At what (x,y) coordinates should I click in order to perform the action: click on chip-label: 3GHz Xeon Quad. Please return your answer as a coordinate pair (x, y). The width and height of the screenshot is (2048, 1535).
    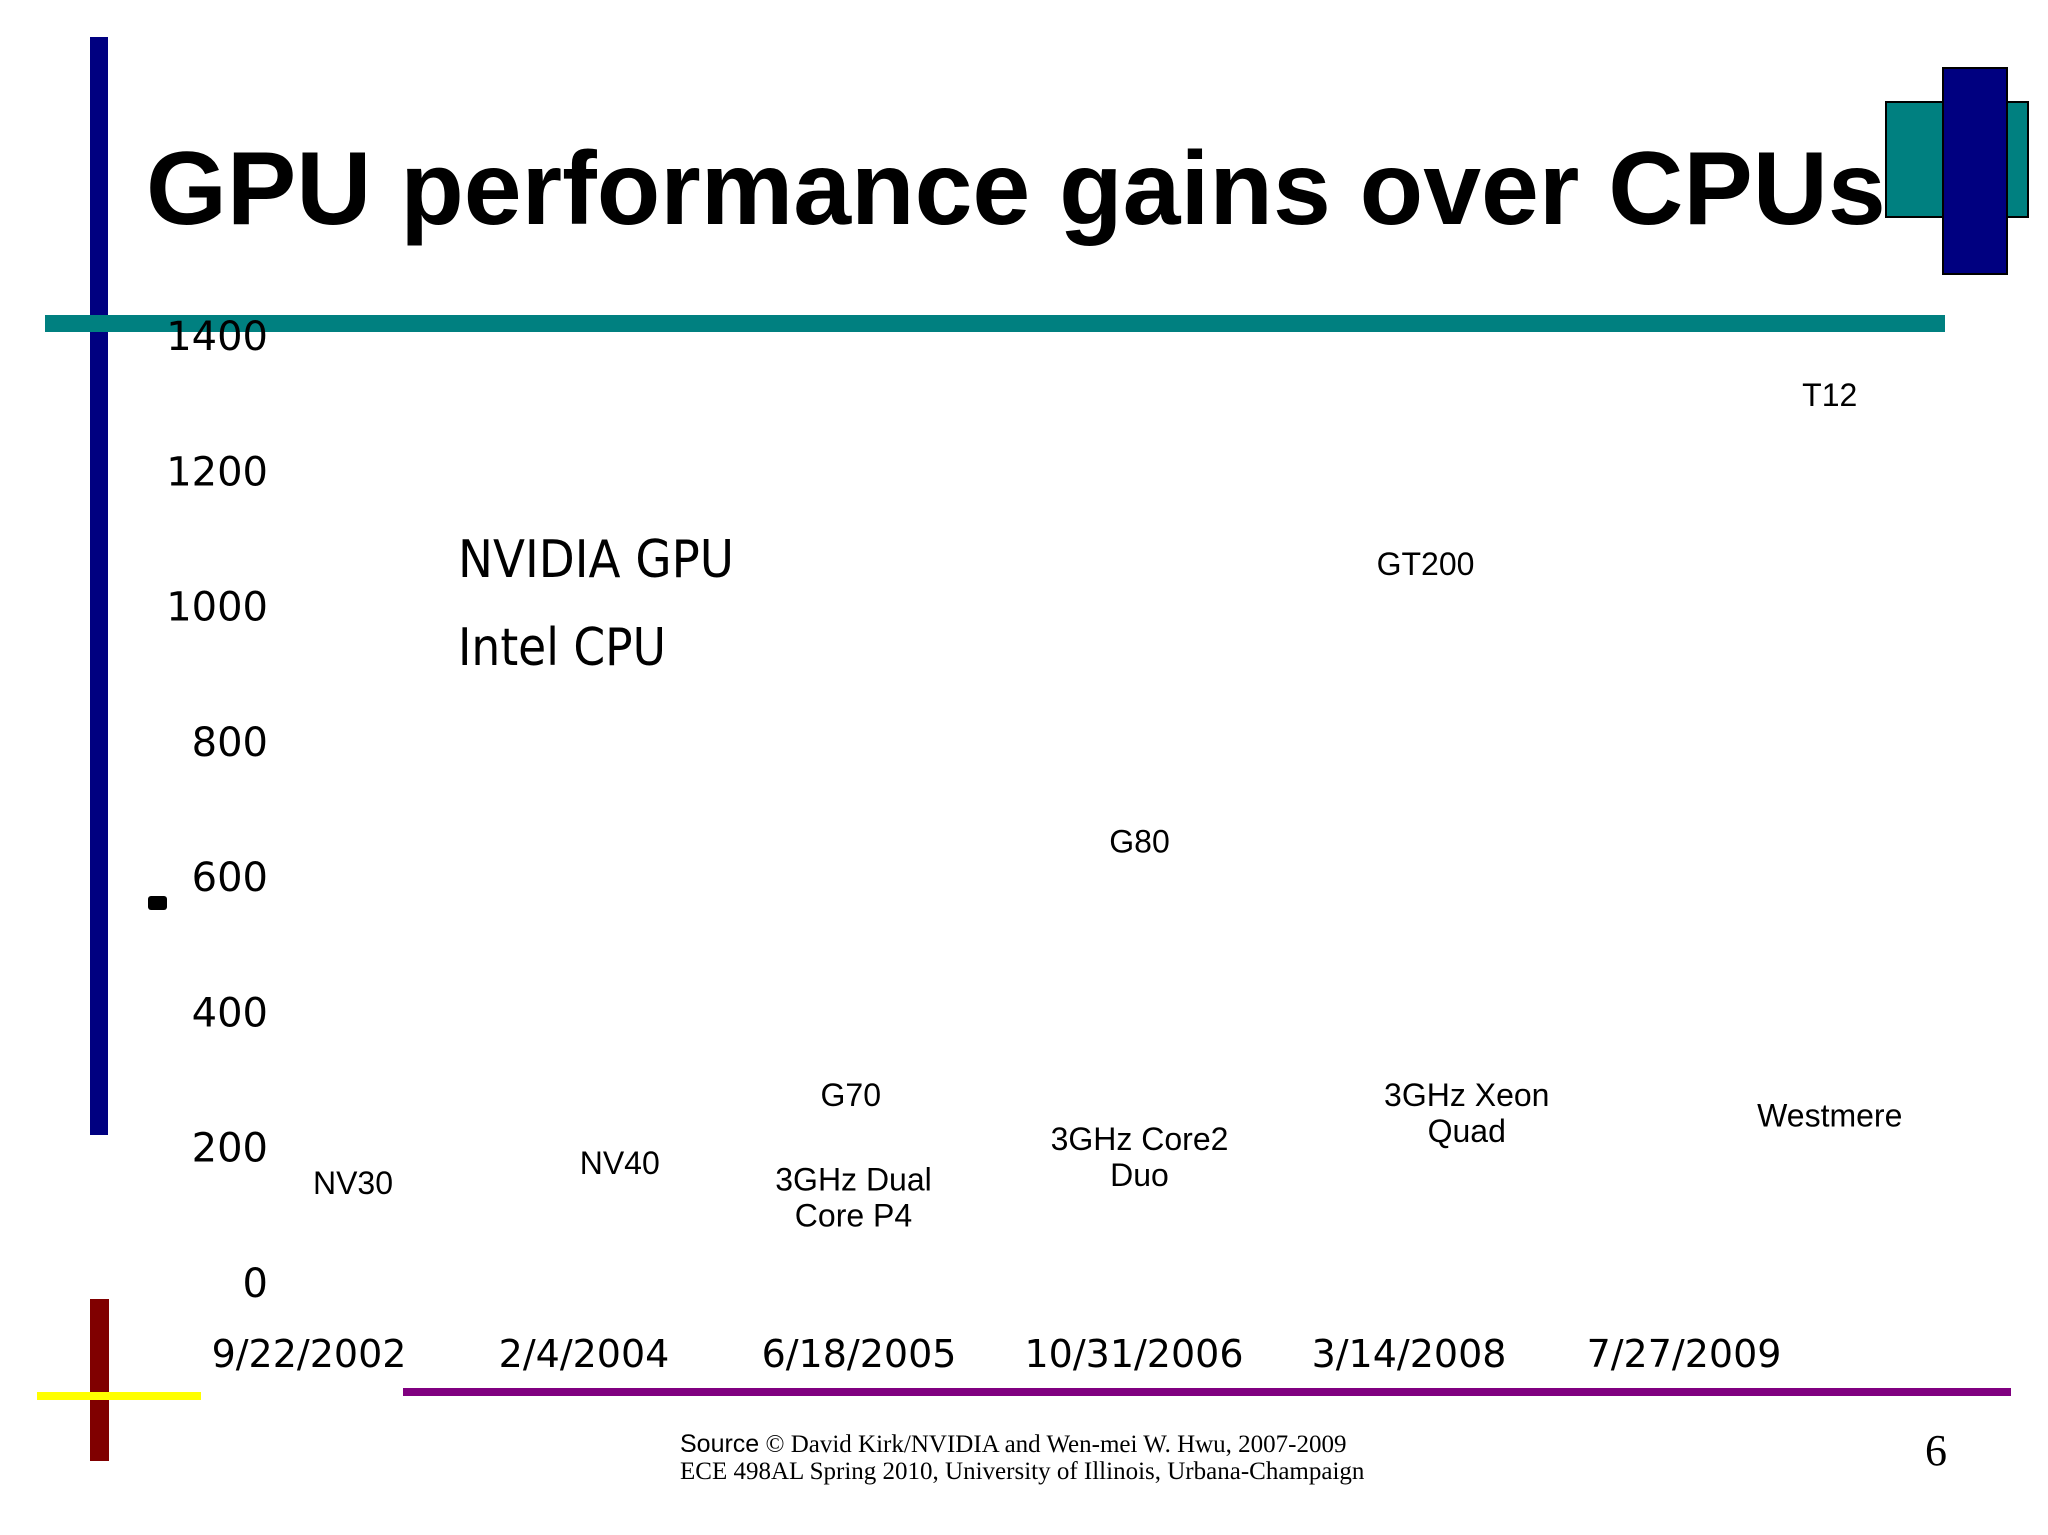
    Looking at the image, I should click on (1466, 1113).